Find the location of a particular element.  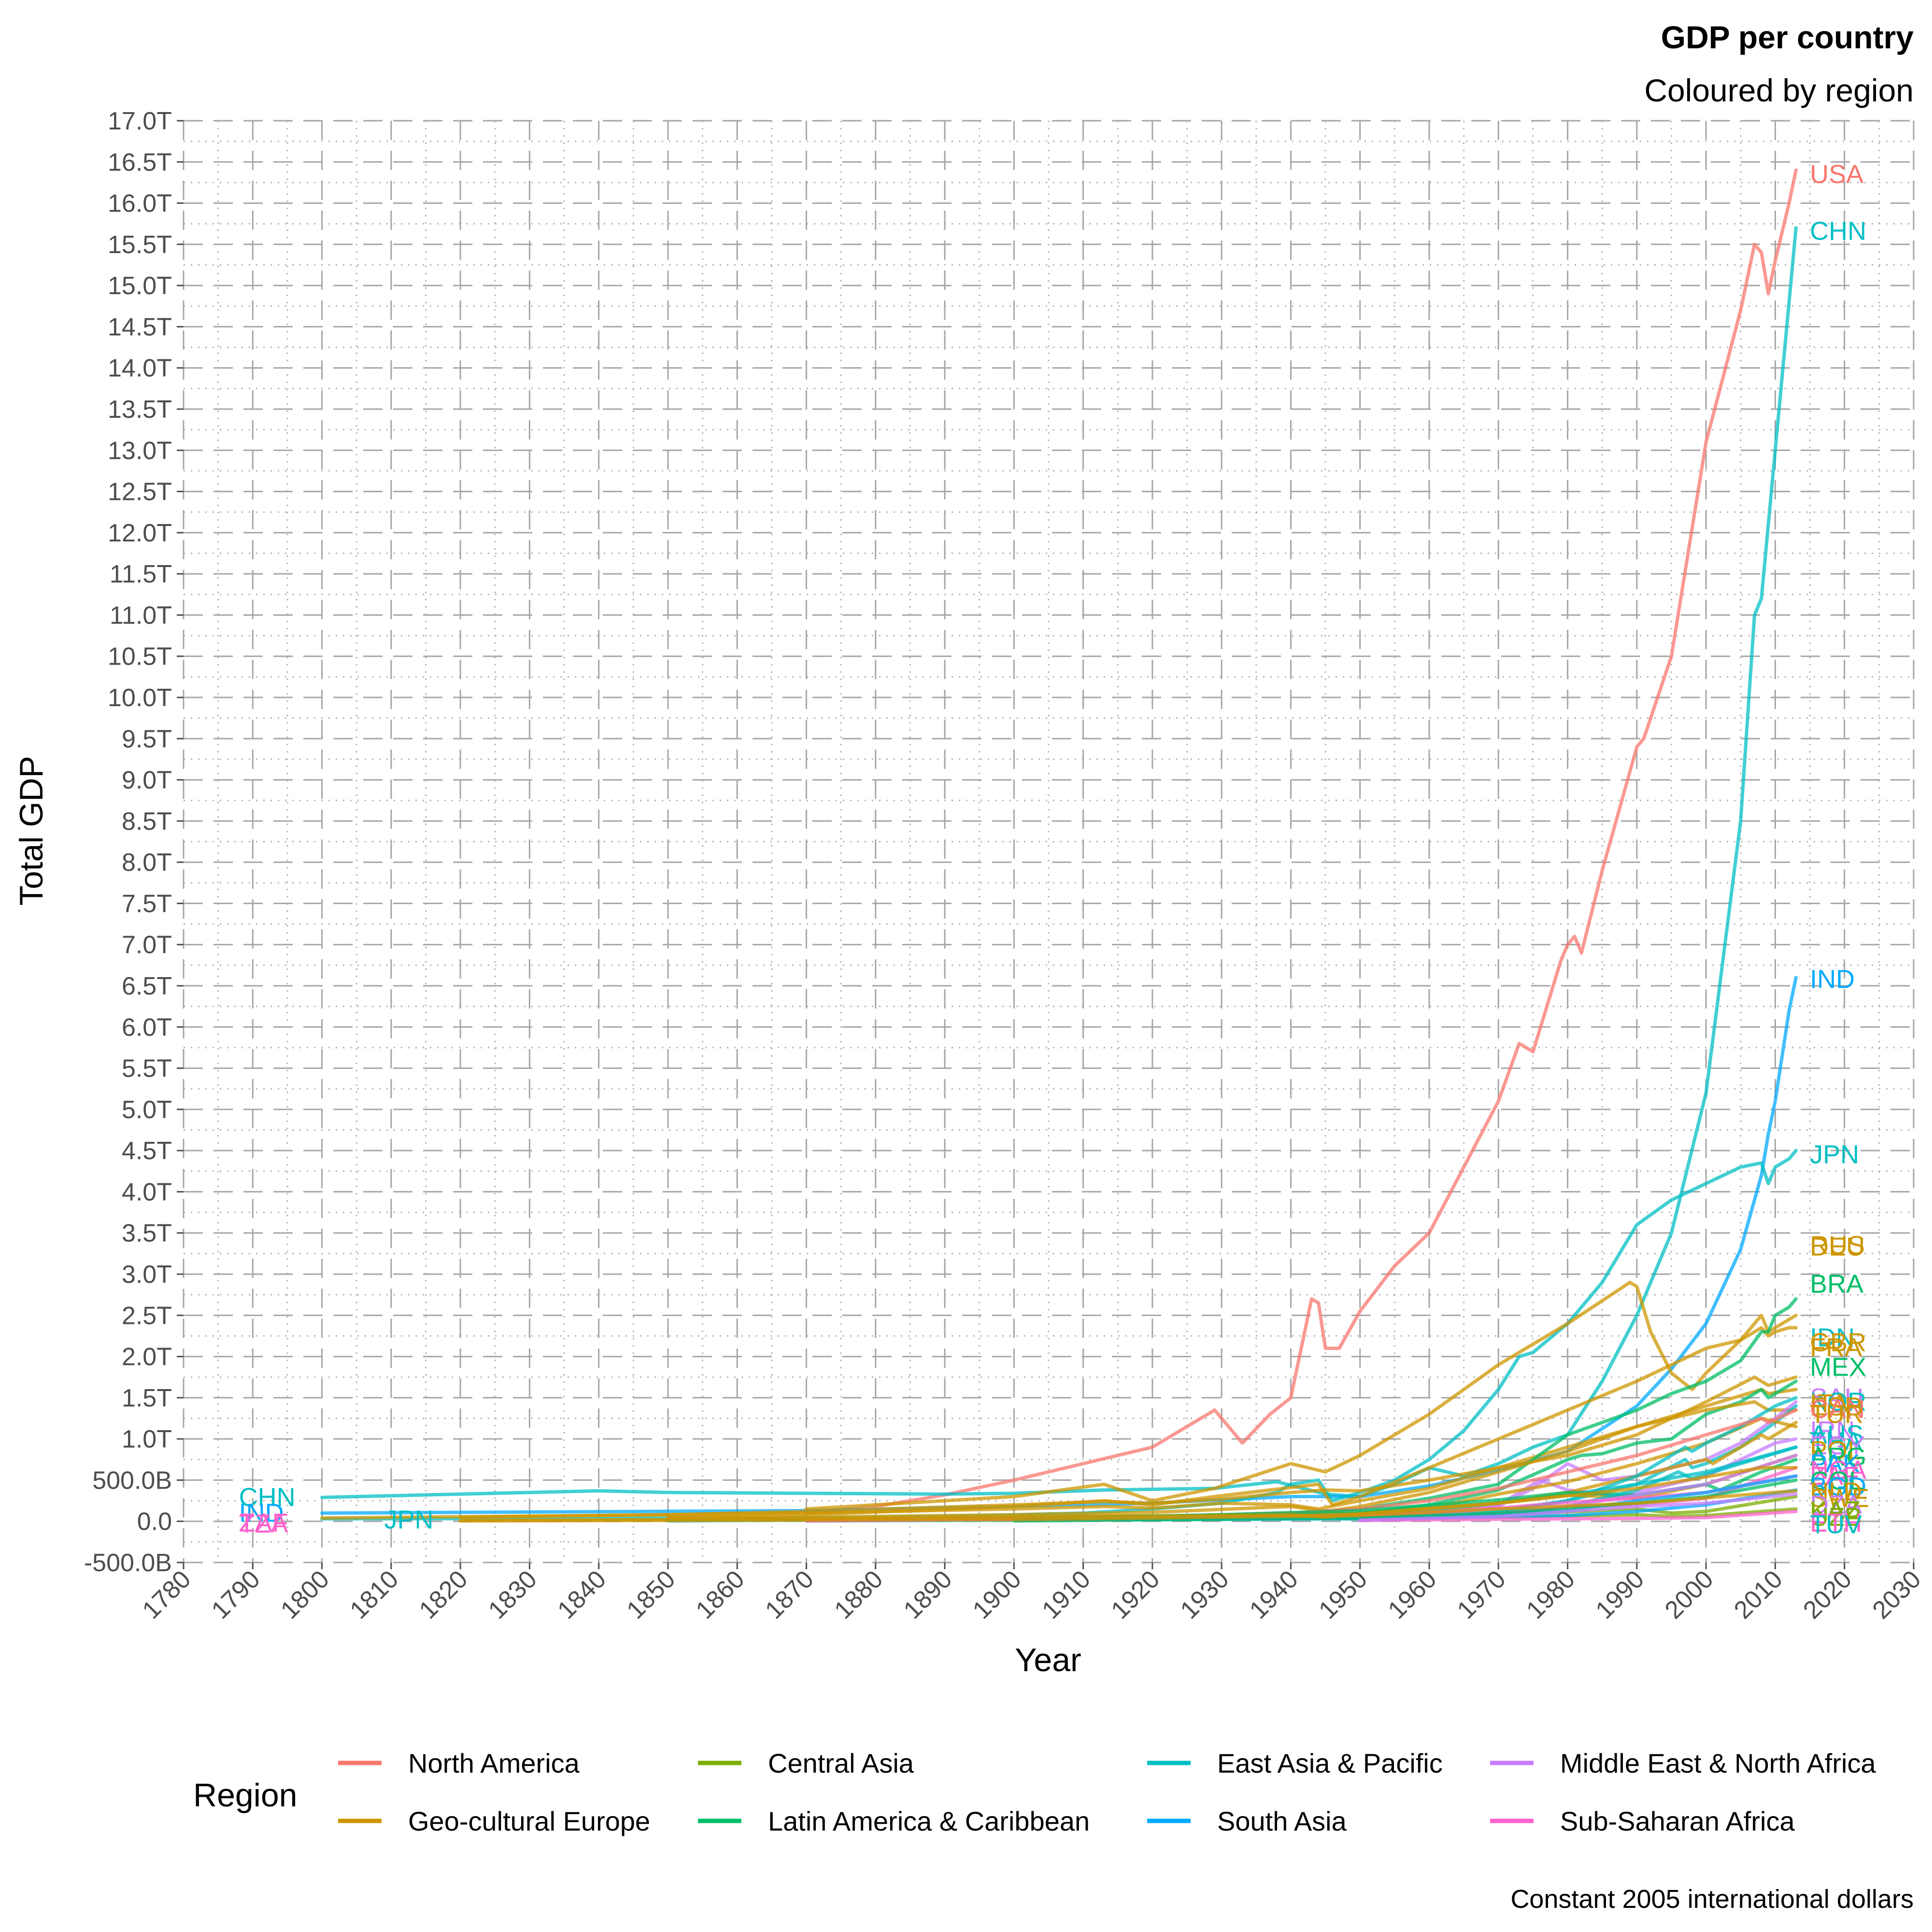

country-label-start-zaf: ZAF is located at coordinates (263, 1522).